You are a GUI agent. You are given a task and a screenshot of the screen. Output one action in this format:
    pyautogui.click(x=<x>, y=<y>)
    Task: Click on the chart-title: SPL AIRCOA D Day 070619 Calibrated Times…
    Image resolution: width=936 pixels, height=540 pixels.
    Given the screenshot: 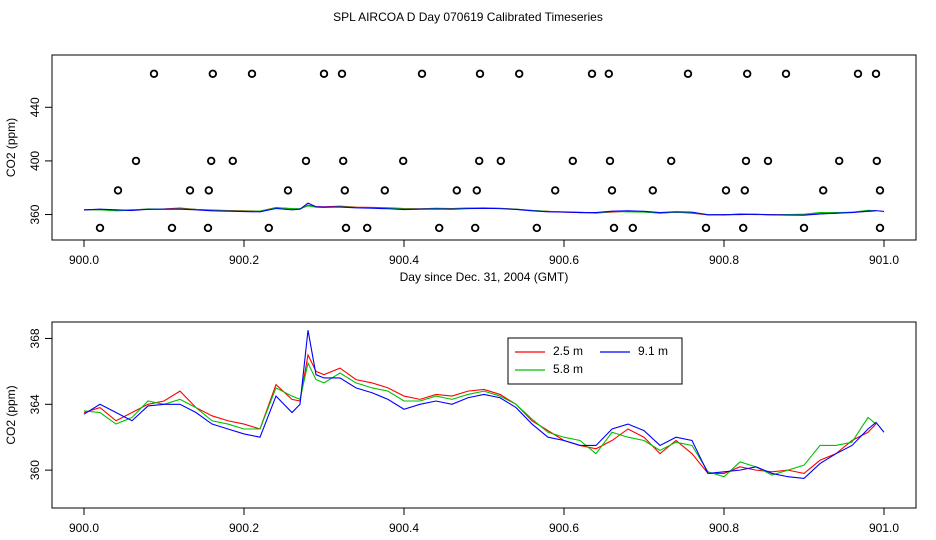 What is the action you would take?
    pyautogui.click(x=468, y=17)
    